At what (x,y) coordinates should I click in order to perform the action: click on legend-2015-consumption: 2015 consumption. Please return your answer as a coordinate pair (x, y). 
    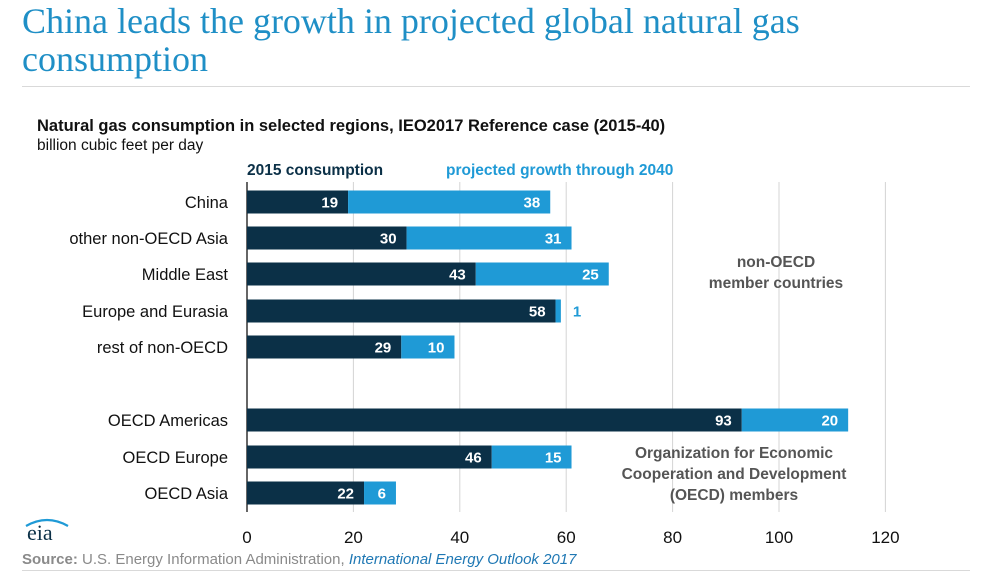
    Looking at the image, I should click on (315, 170).